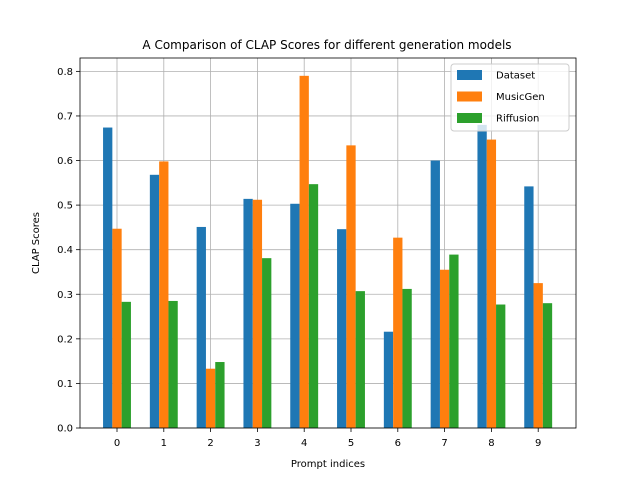 This screenshot has width=640, height=480. What do you see at coordinates (351, 443) in the screenshot?
I see `x-tick-label: 5` at bounding box center [351, 443].